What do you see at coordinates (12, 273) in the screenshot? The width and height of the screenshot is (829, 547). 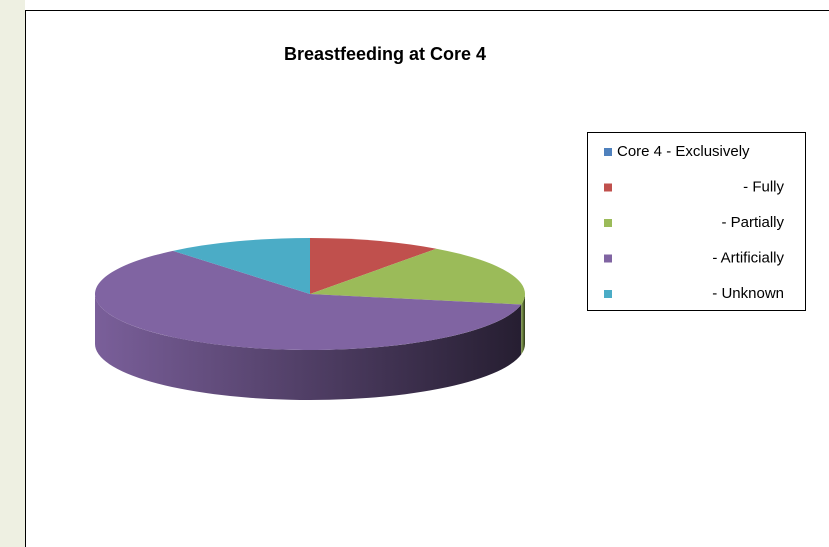 I see `side-panel` at bounding box center [12, 273].